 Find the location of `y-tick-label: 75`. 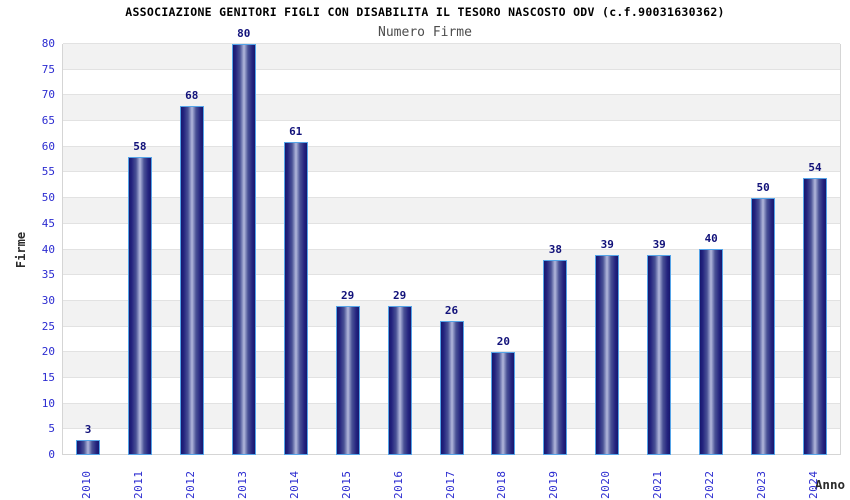

y-tick-label: 75 is located at coordinates (48, 69).